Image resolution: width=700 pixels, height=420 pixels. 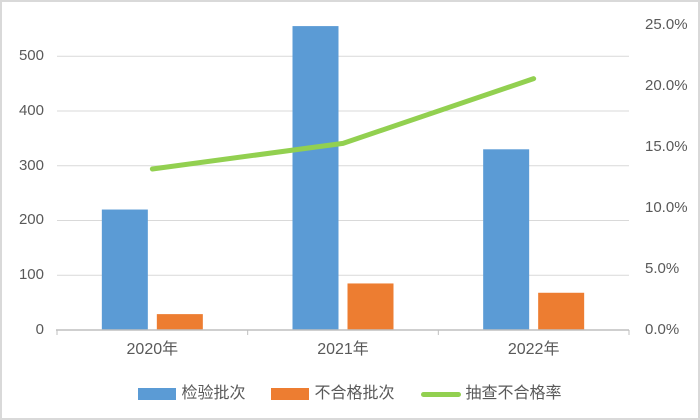 What do you see at coordinates (31, 220) in the screenshot?
I see `left-axis-tick-label: 200` at bounding box center [31, 220].